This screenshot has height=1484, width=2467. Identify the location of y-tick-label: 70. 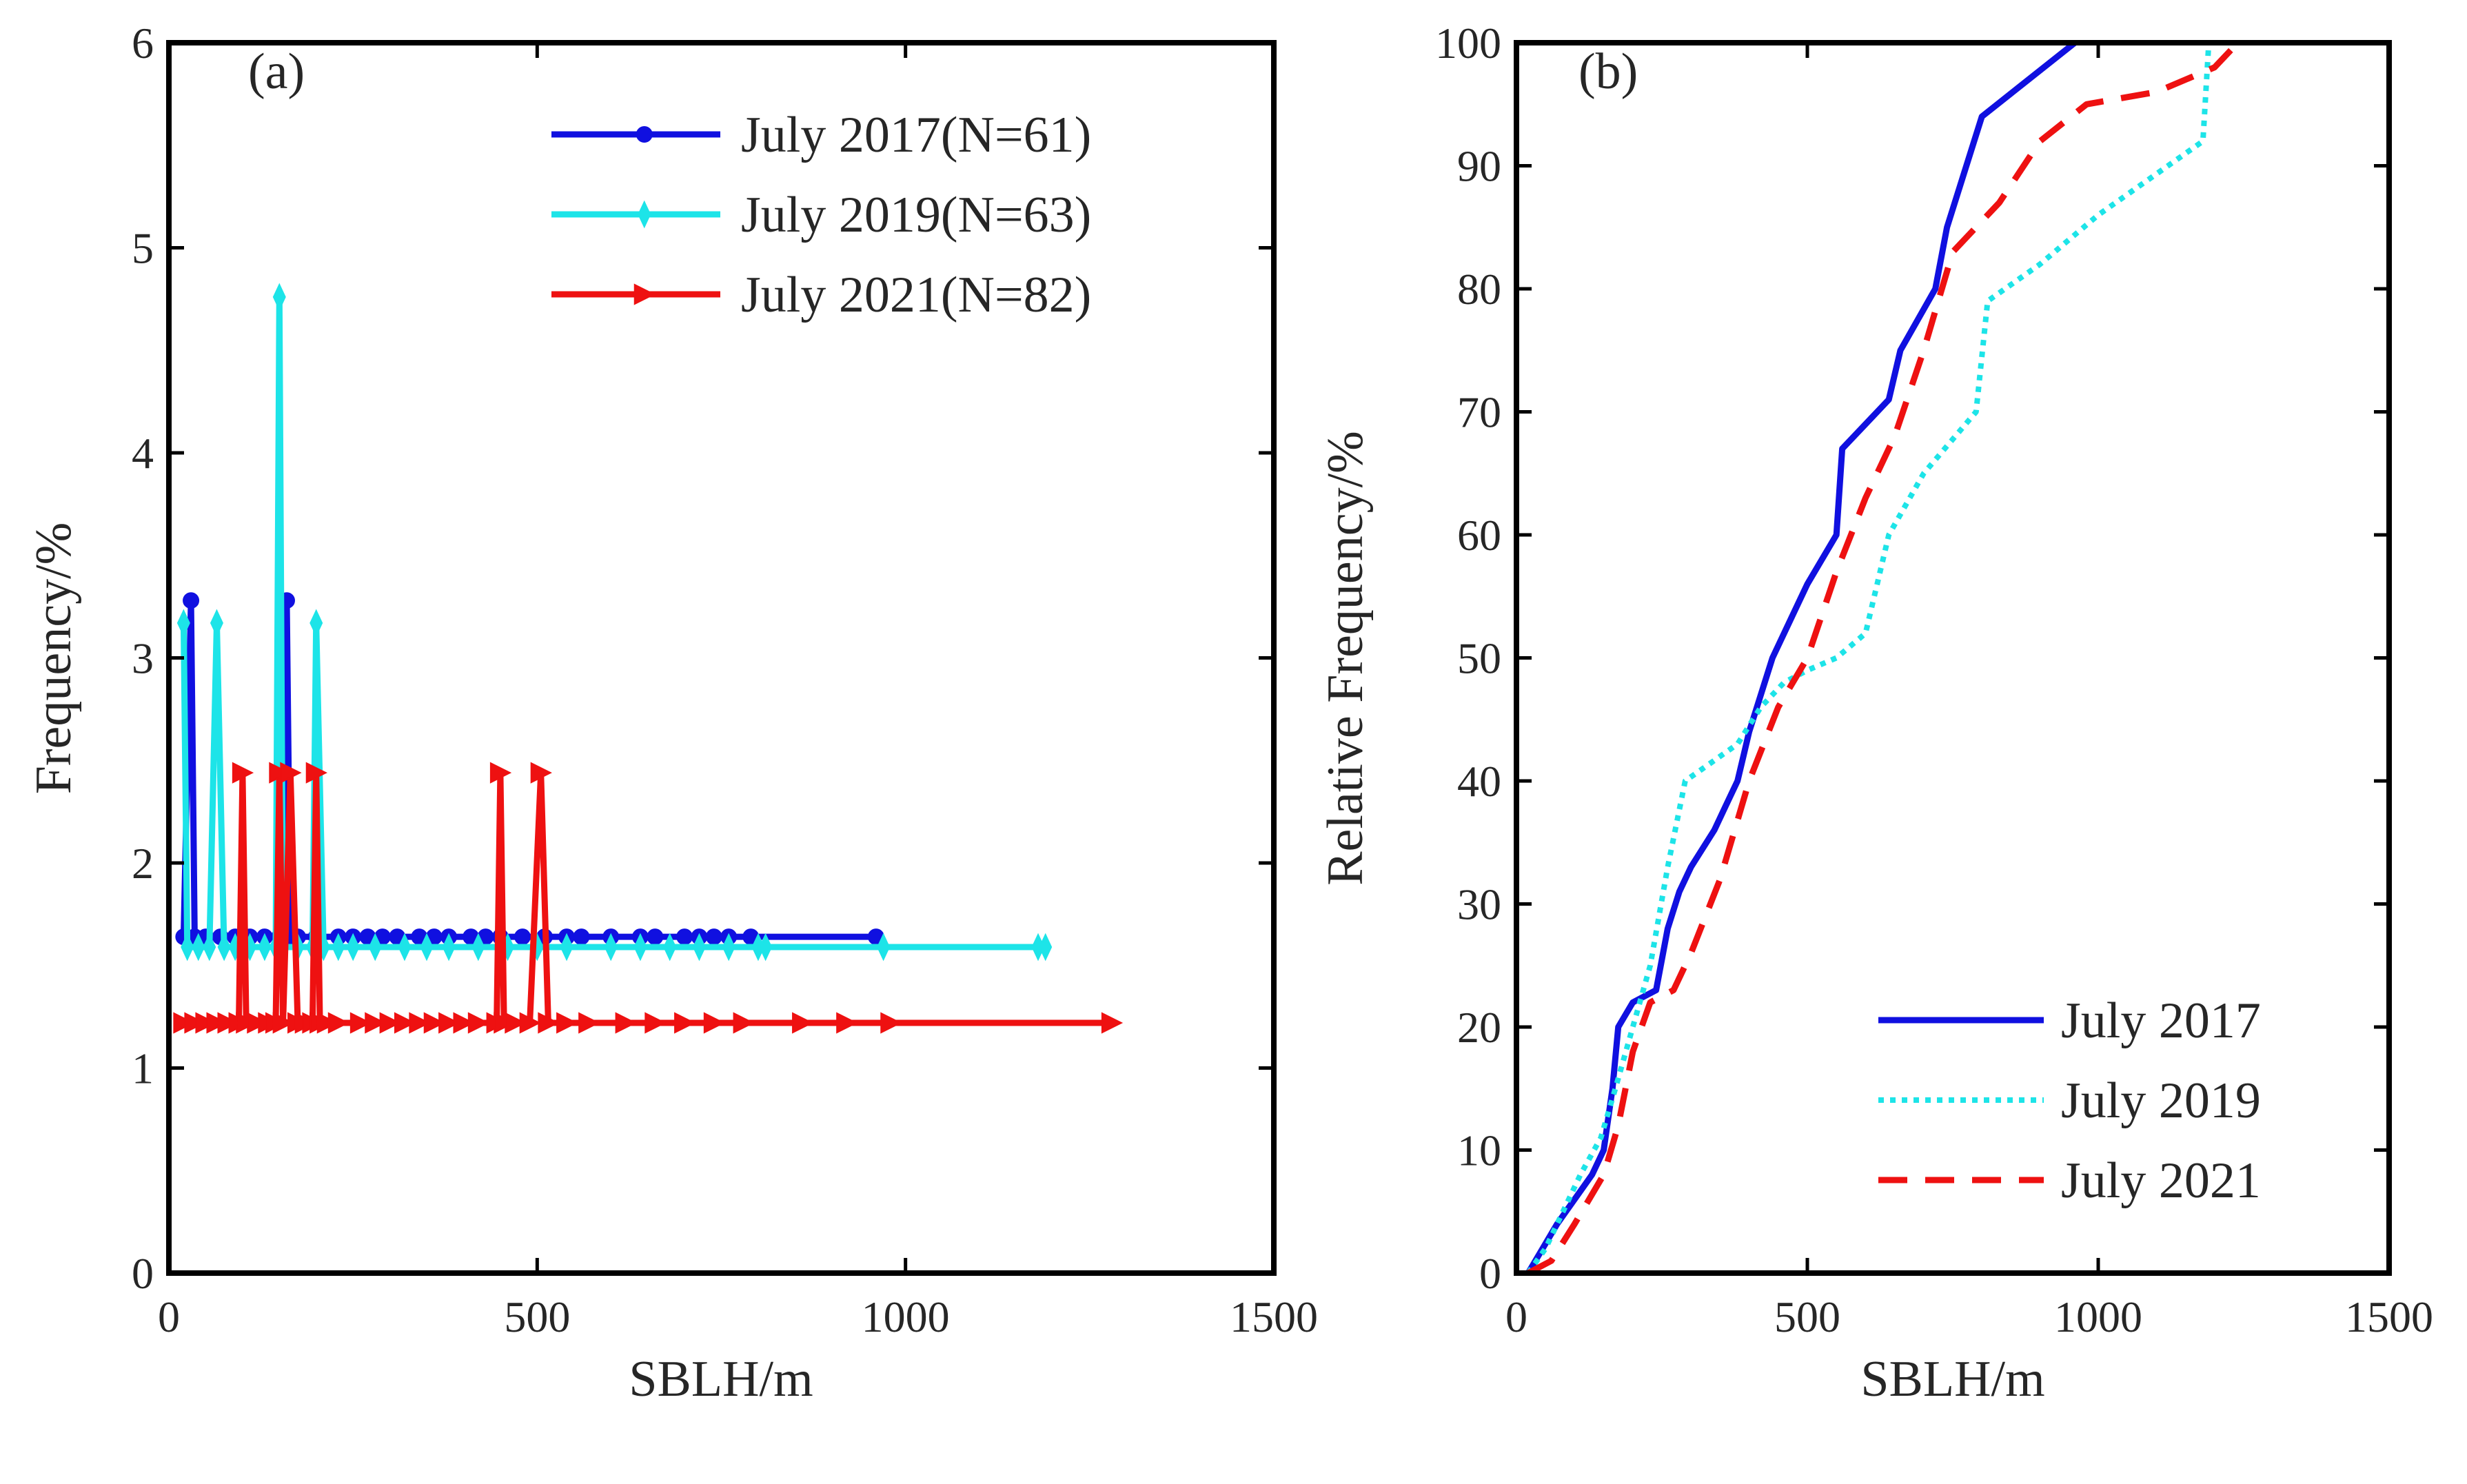
(1479, 412).